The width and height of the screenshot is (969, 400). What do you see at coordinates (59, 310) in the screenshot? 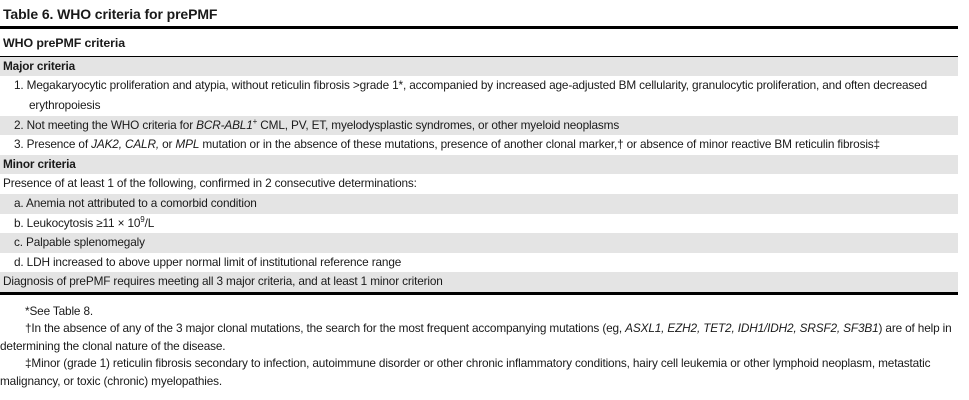
I see `footnote-asterisk: *See Table 8.` at bounding box center [59, 310].